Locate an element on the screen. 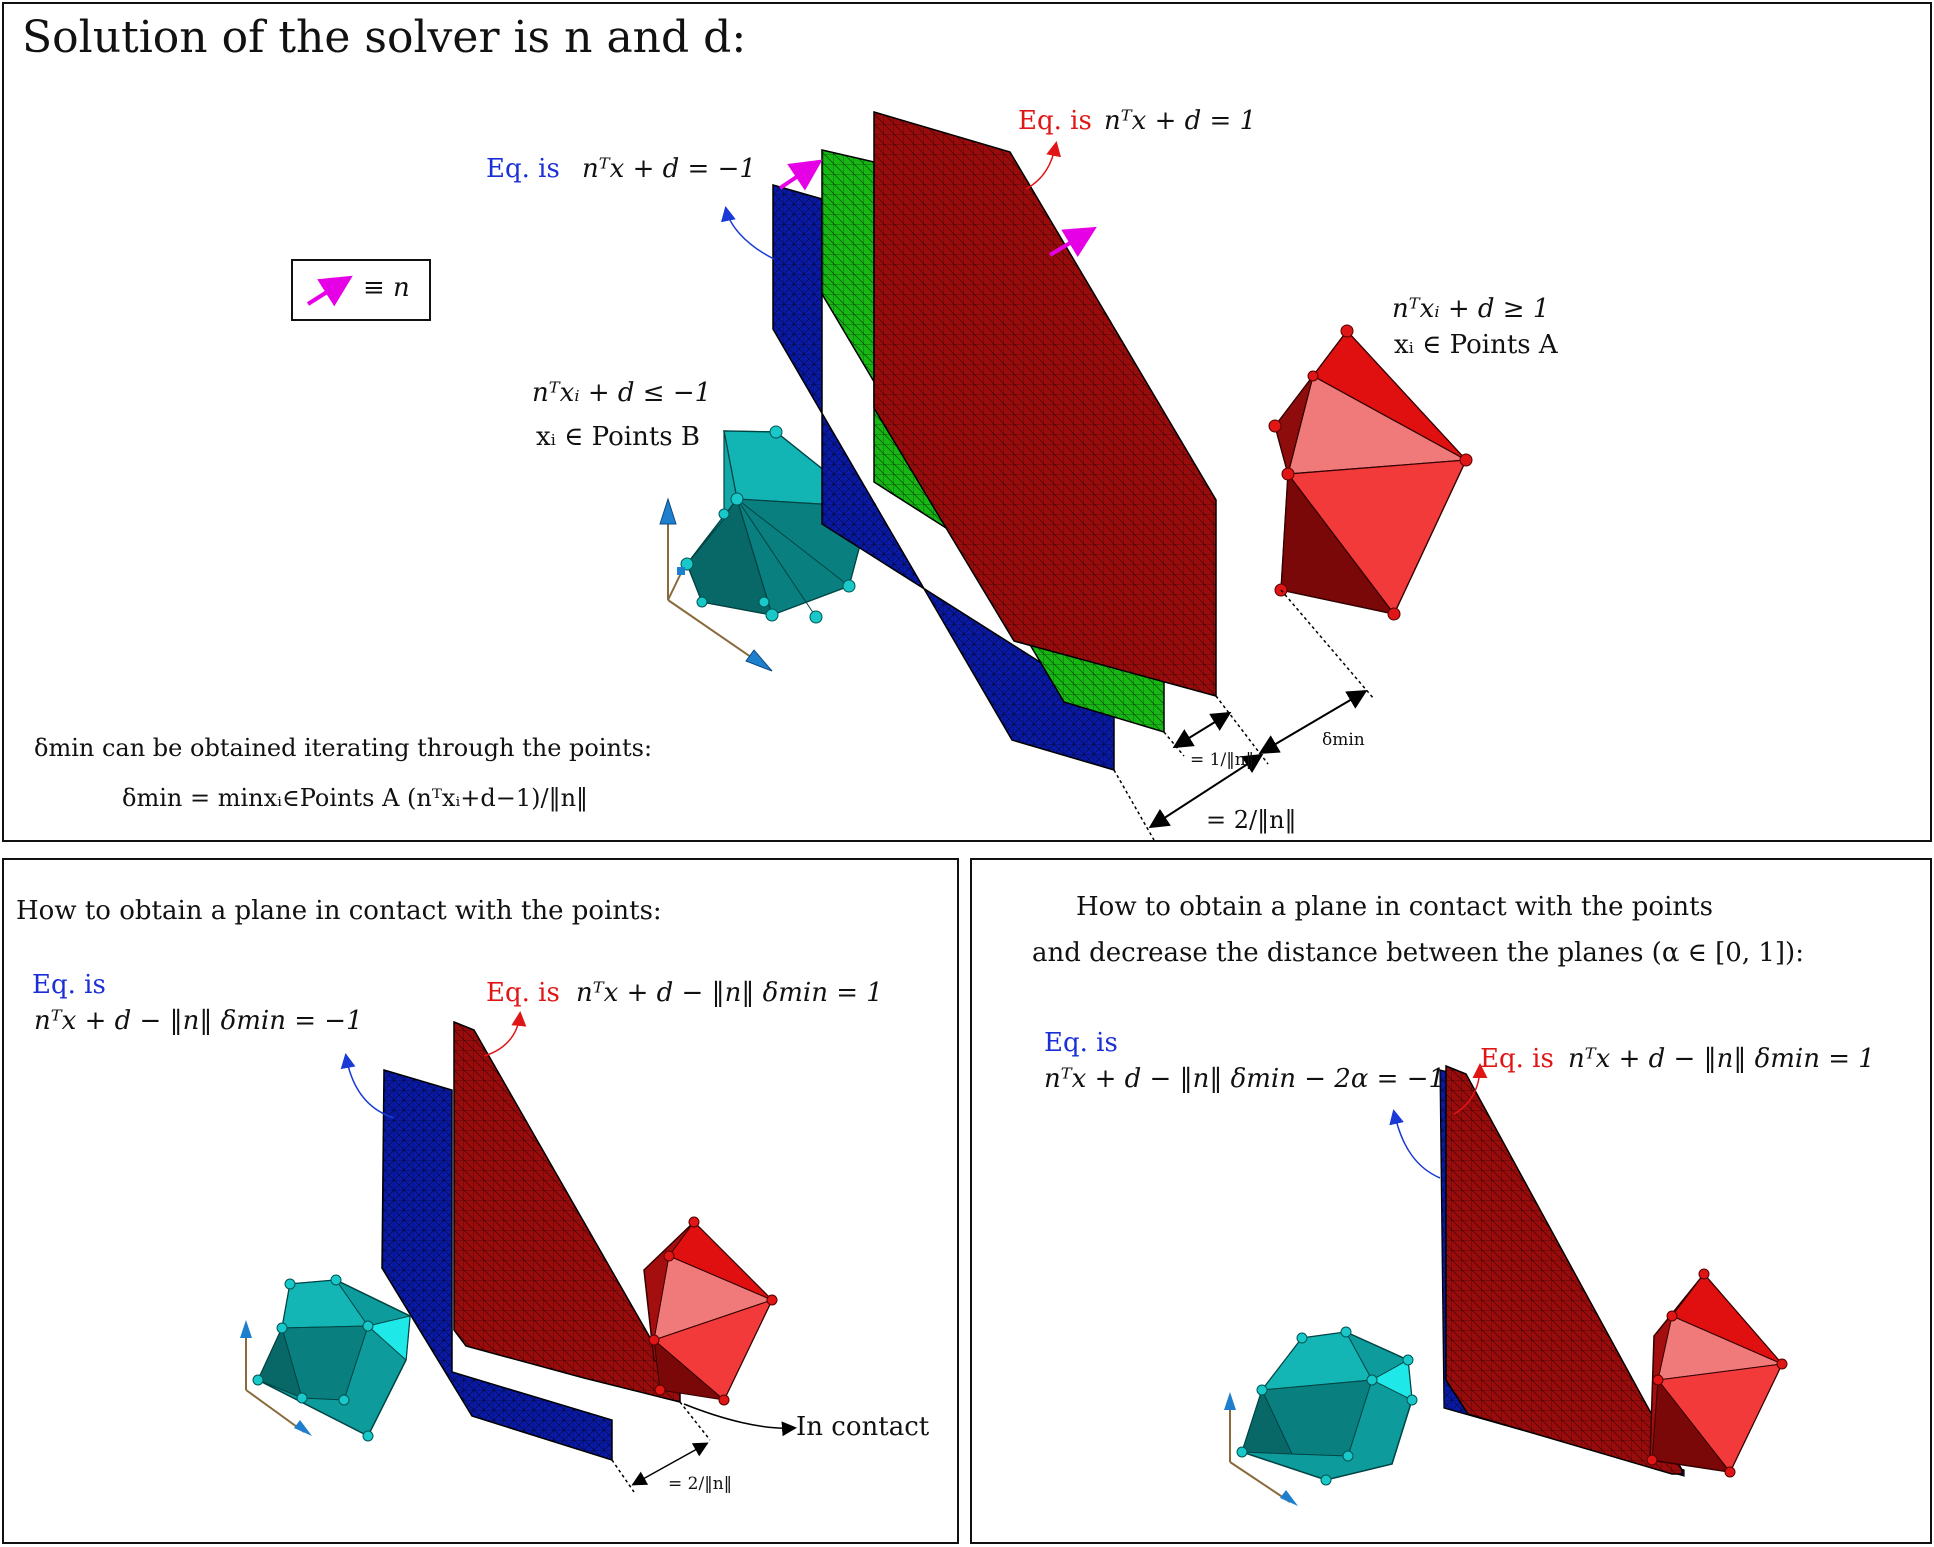 This screenshot has height=1547, width=1934. bottom-left-figure is located at coordinates (518, 1252).